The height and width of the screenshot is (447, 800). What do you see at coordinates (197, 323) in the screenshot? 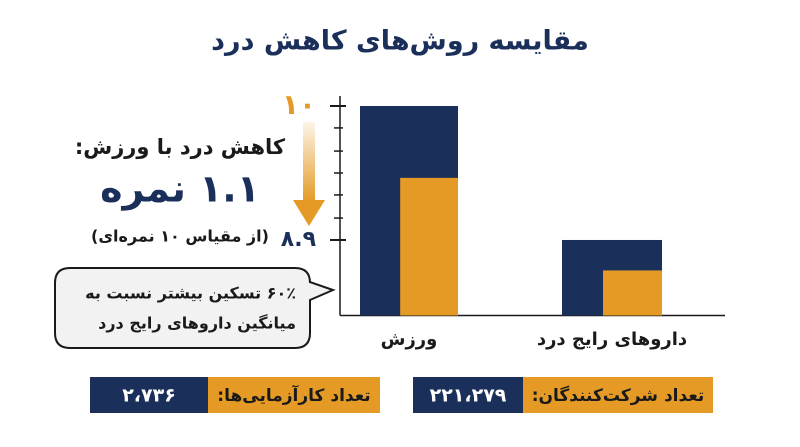
I see `callout-line: میانگین داروهای رایج درد` at bounding box center [197, 323].